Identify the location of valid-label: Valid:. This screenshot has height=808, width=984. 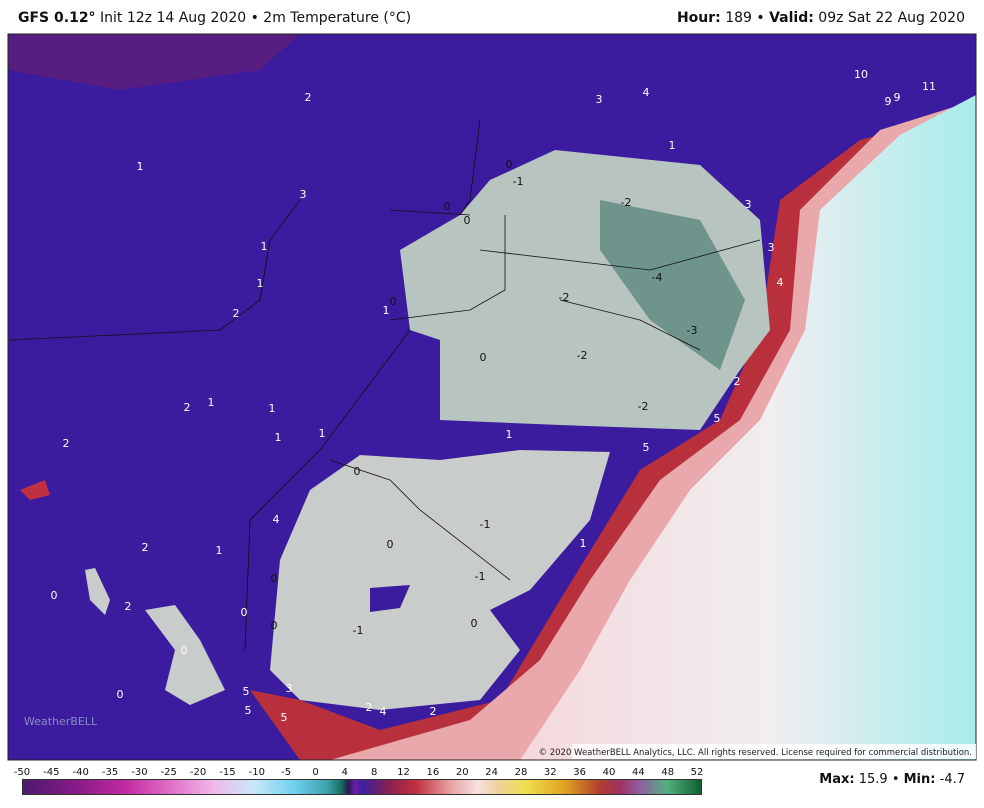
(791, 18).